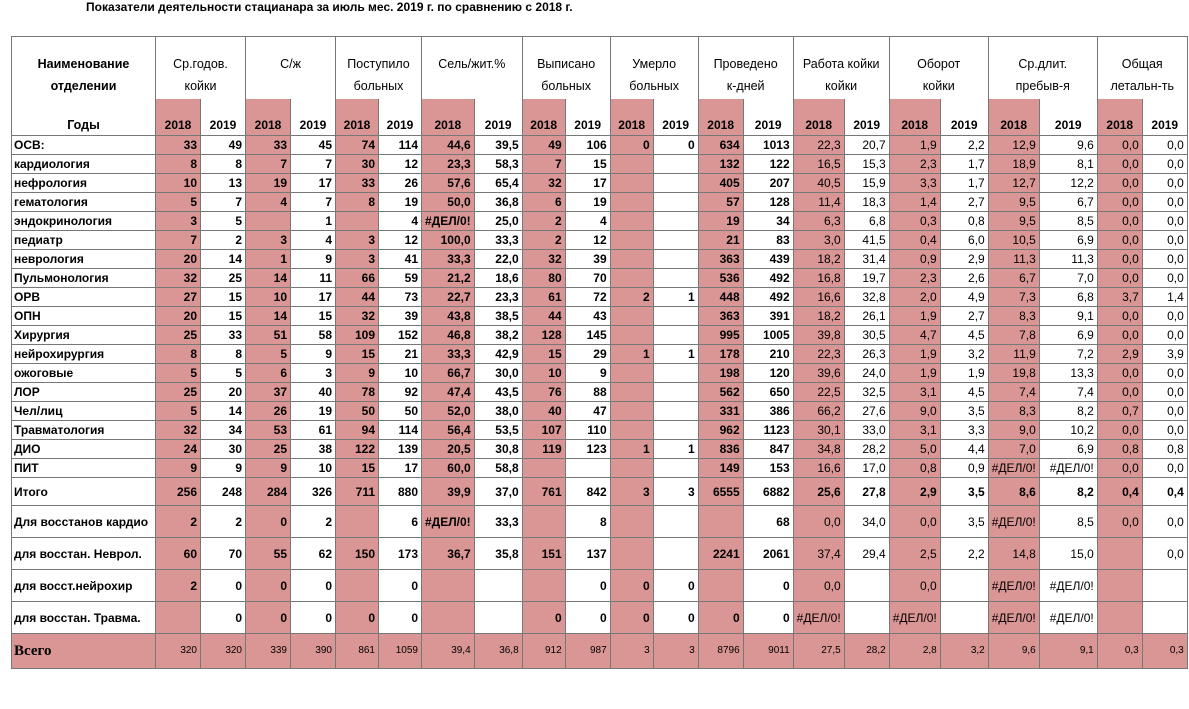 The width and height of the screenshot is (1189, 709). Describe the element at coordinates (83, 354) in the screenshot. I see `row-name: нейрохирургия` at that location.